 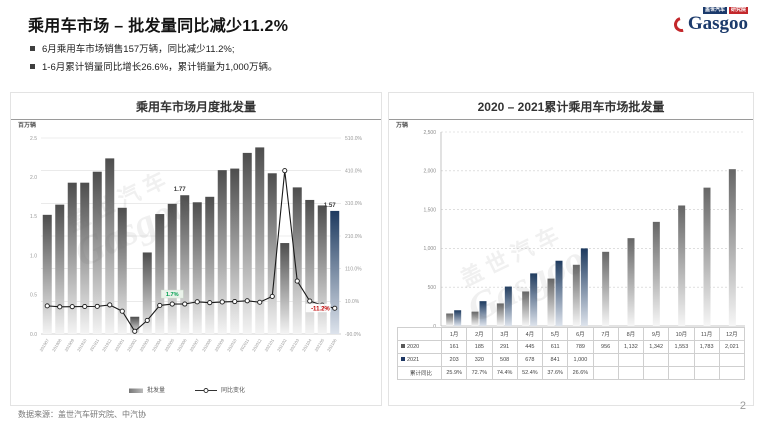 I want to click on gasgoo-logo: 盖世汽车 研究院 Gasgoo, so click(x=709, y=21).